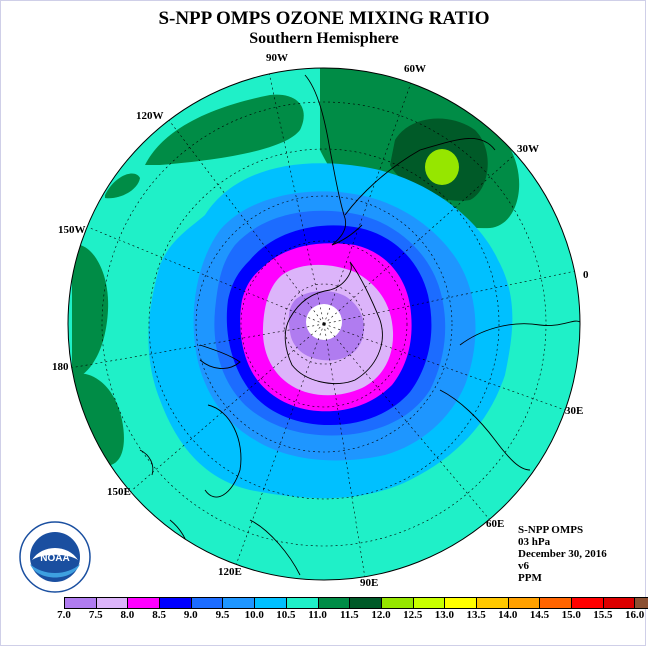  What do you see at coordinates (159, 615) in the screenshot?
I see `colorbar-tick-label: 8.5` at bounding box center [159, 615].